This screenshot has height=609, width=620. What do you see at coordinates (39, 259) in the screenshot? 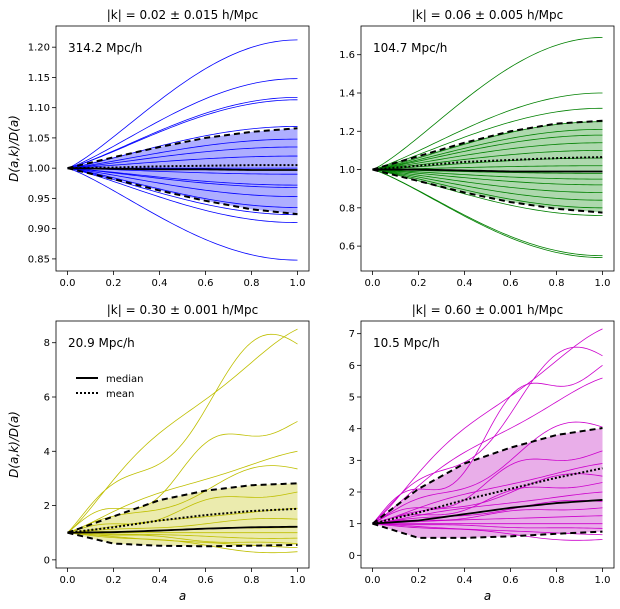
I see `y-tick-label: 0.85` at bounding box center [39, 259].